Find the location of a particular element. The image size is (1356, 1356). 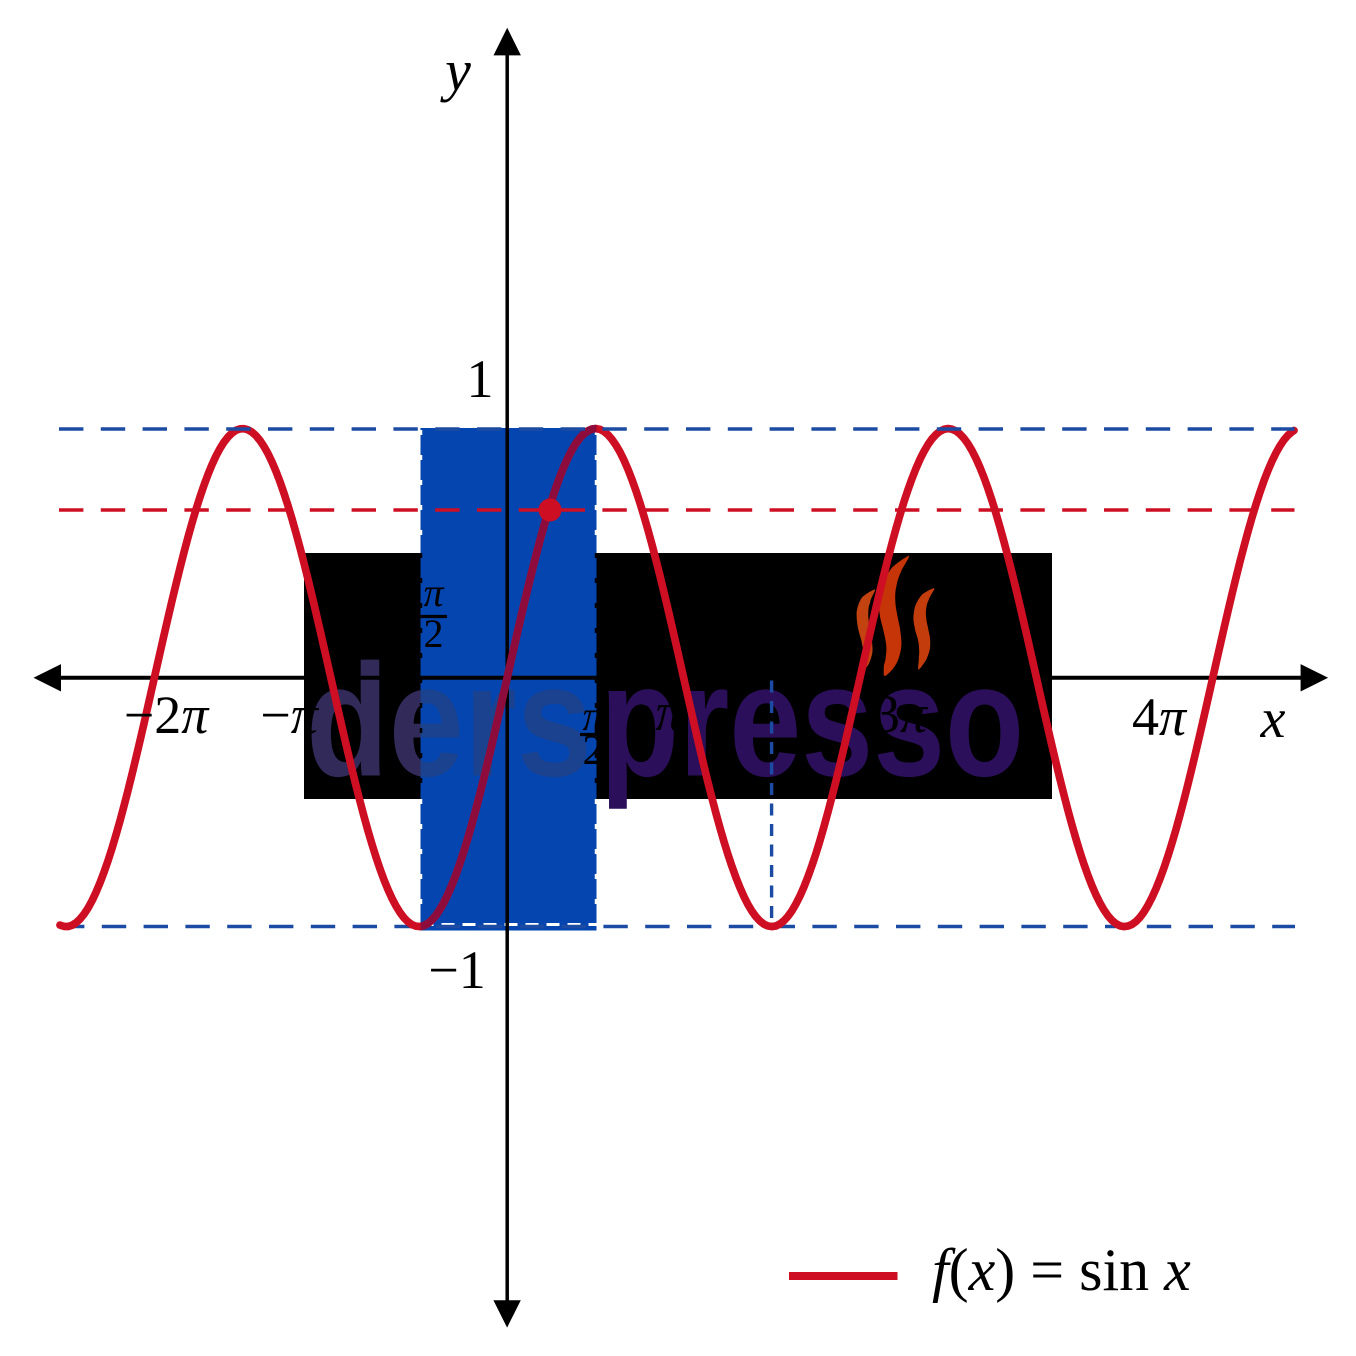

svg-text: 1 is located at coordinates (480, 379).